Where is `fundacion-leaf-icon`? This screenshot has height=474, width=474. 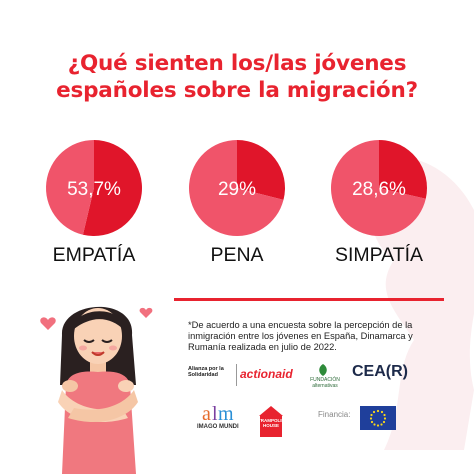 fundacion-leaf-icon is located at coordinates (323, 370).